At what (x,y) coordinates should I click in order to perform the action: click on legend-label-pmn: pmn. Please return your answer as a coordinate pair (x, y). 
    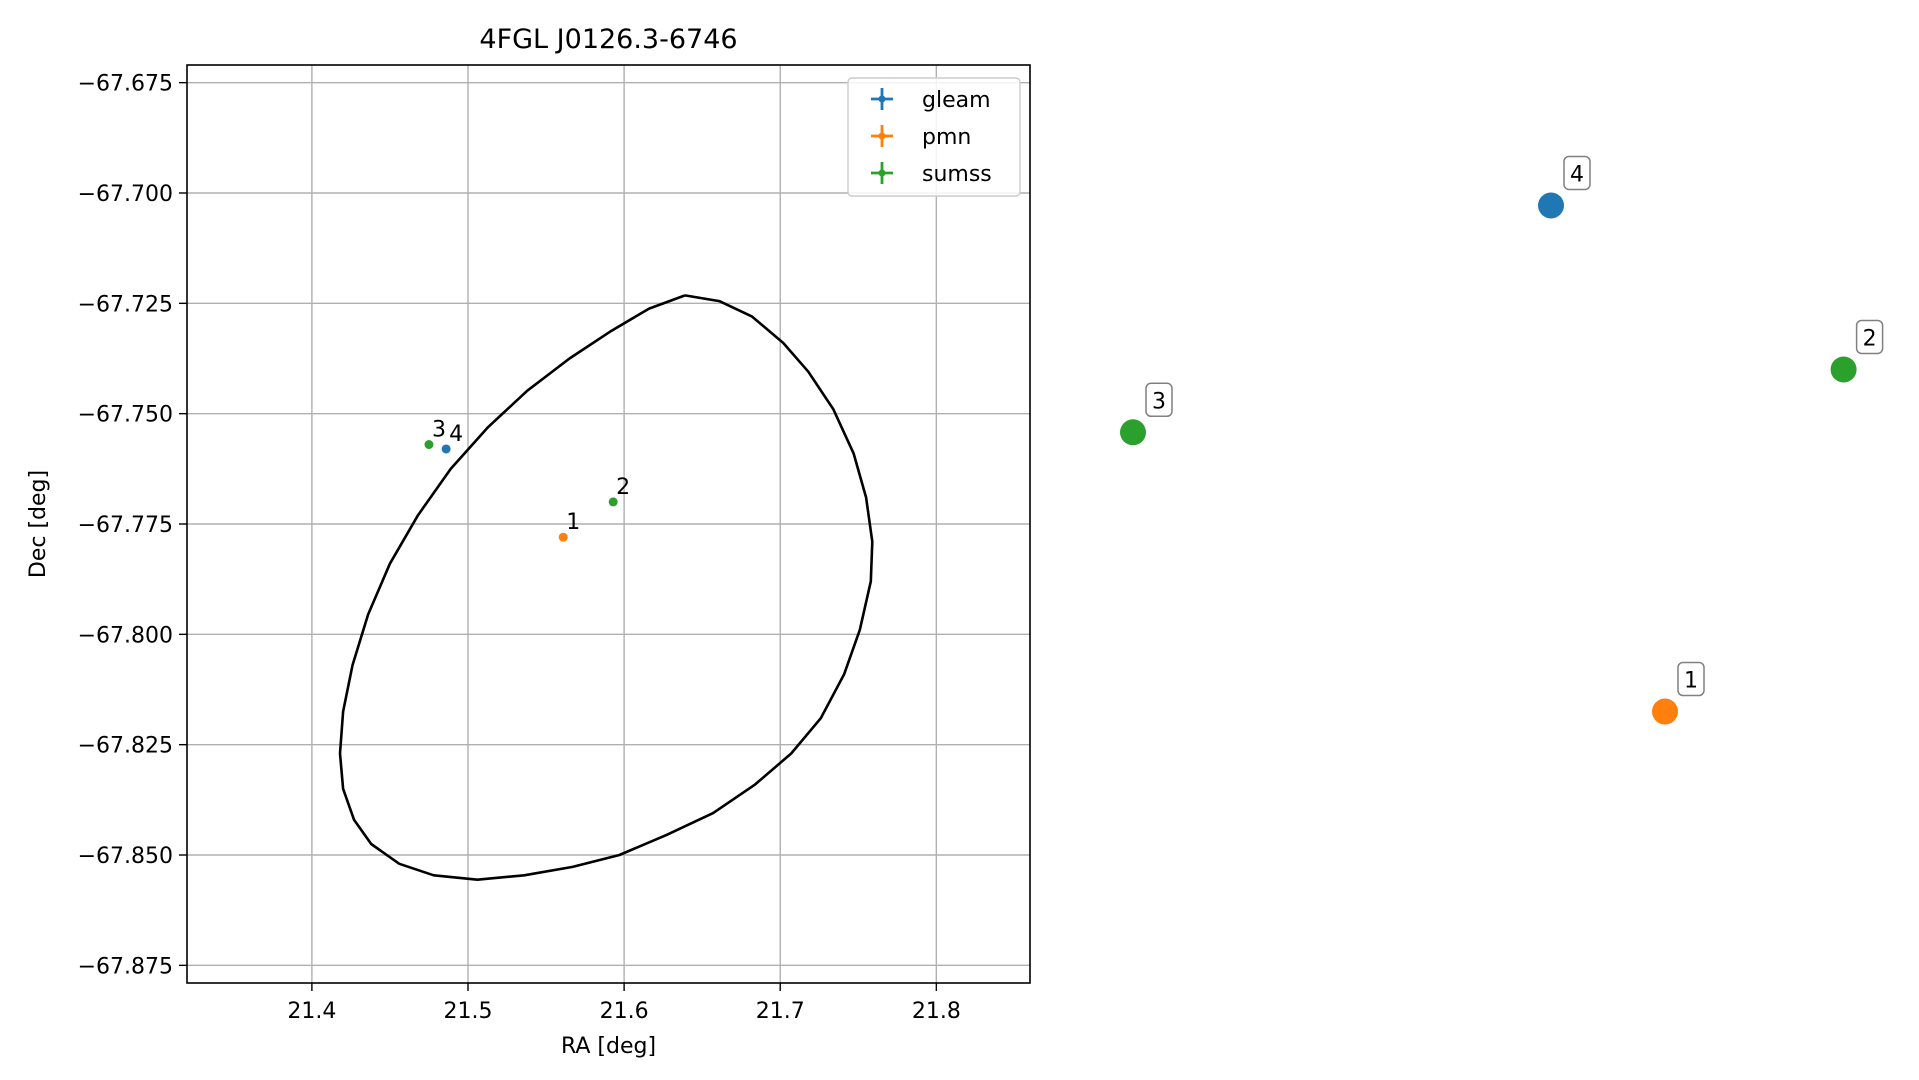
    Looking at the image, I should click on (946, 137).